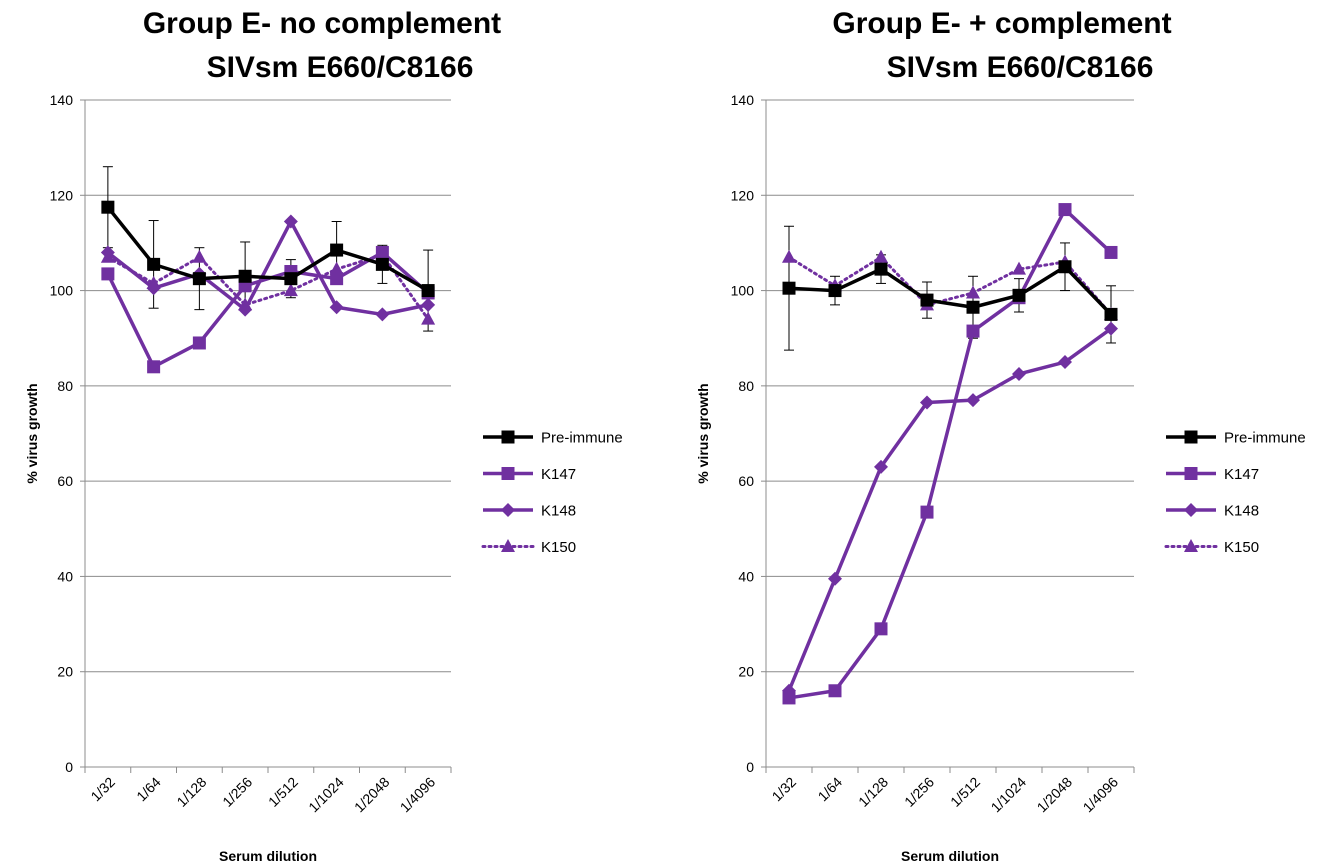  Describe the element at coordinates (1001, 23) in the screenshot. I see `chart-title: Group E- + complement` at that location.